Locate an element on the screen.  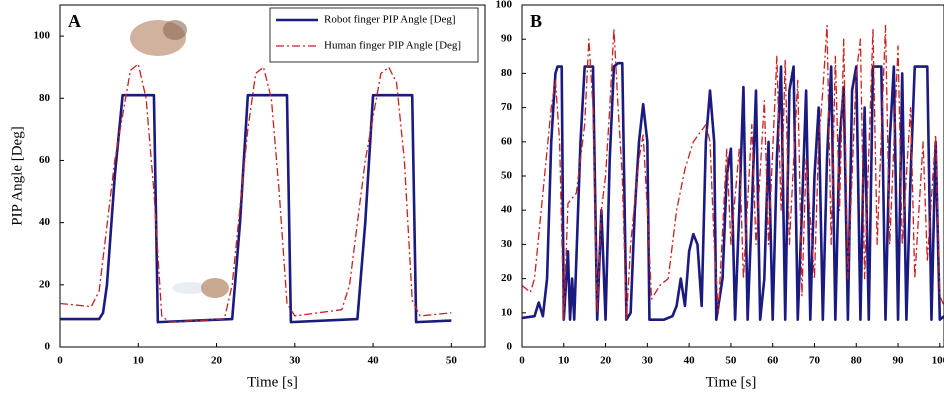
y-tick-label: 90 is located at coordinates (507, 39).